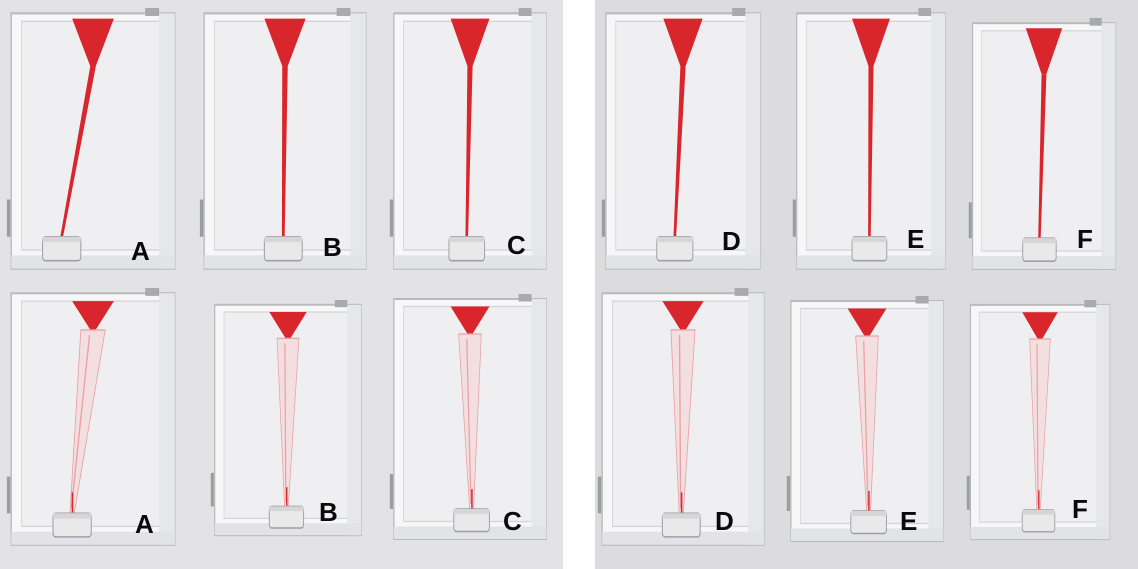 The width and height of the screenshot is (1138, 569). I want to click on panel-bottom-e, so click(867, 421).